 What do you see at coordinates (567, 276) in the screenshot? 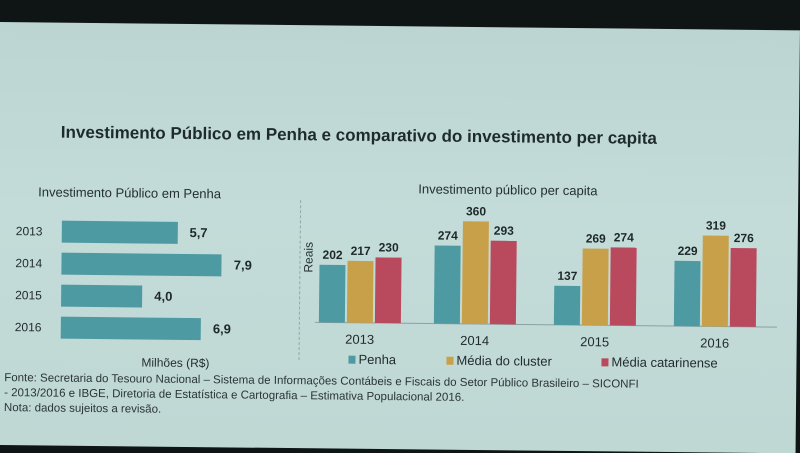
I see `column-value-label: 137` at bounding box center [567, 276].